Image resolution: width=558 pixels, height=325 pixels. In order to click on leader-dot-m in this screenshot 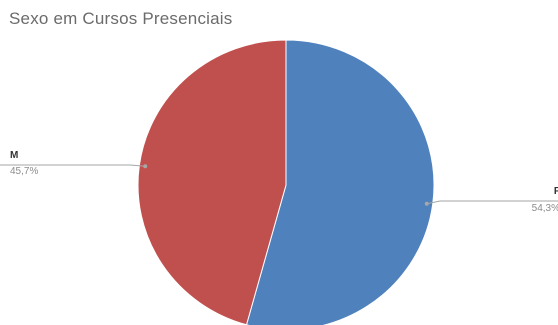, I will do `click(145, 166)`.